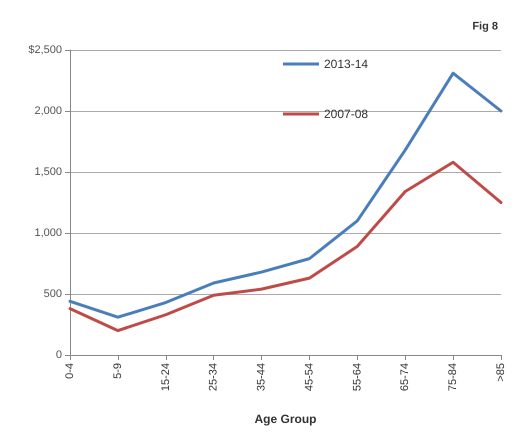 The height and width of the screenshot is (439, 531). I want to click on y-tick-label: 1,500, so click(48, 172).